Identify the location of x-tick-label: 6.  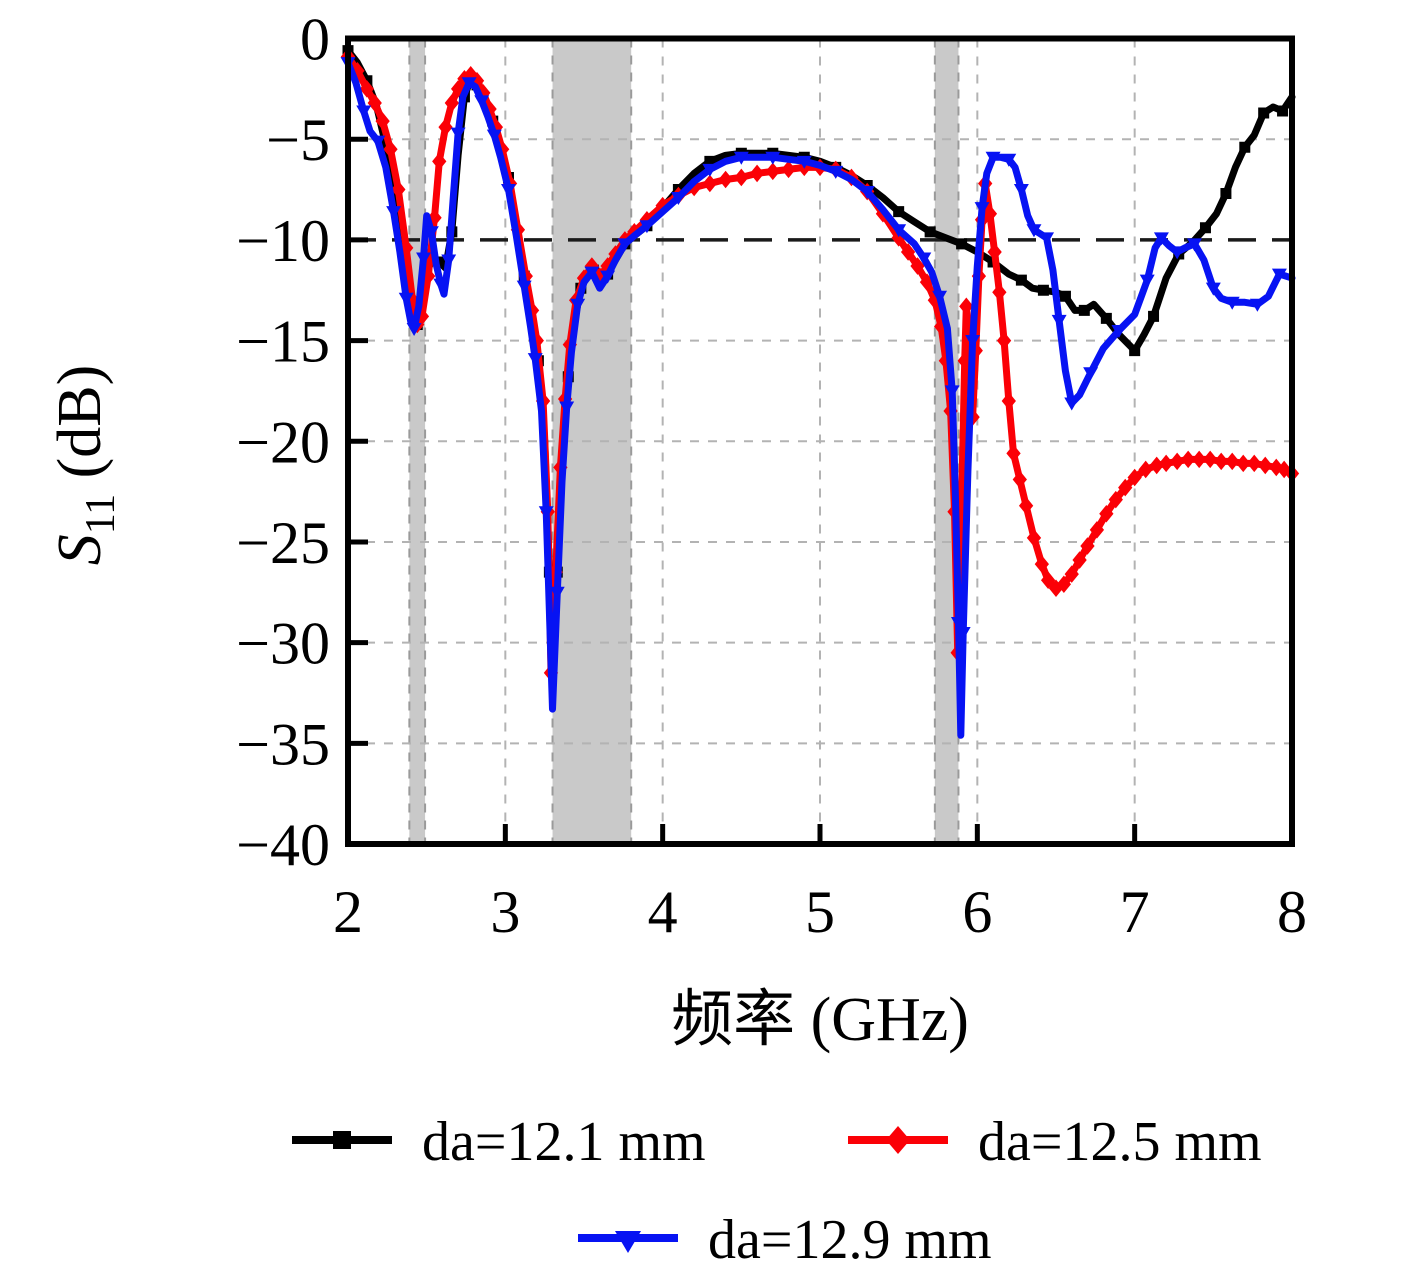
(977, 912).